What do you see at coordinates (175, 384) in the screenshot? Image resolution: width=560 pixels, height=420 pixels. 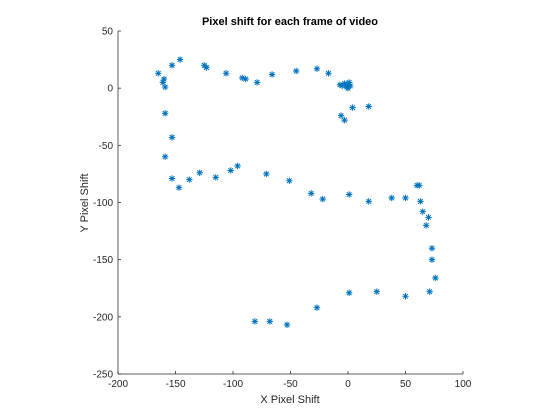 I see `x-tick-label: -150` at bounding box center [175, 384].